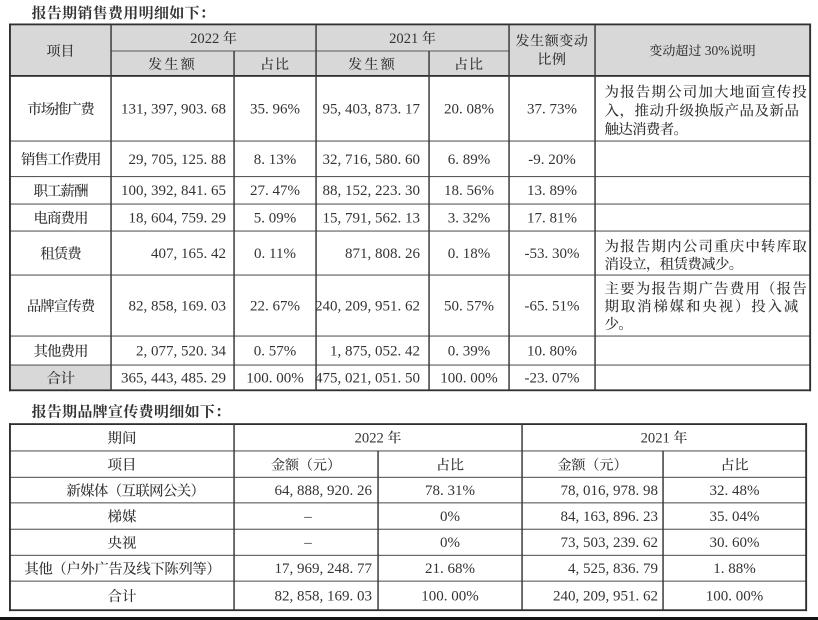 Image resolution: width=818 pixels, height=620 pixels. What do you see at coordinates (610, 491) in the screenshot?
I see `svg-text: 78, 016, 978. 98` at bounding box center [610, 491].